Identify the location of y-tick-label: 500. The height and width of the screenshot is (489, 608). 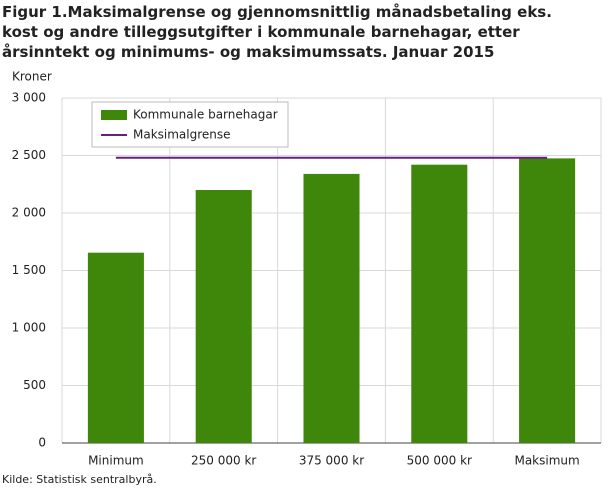
(34, 385).